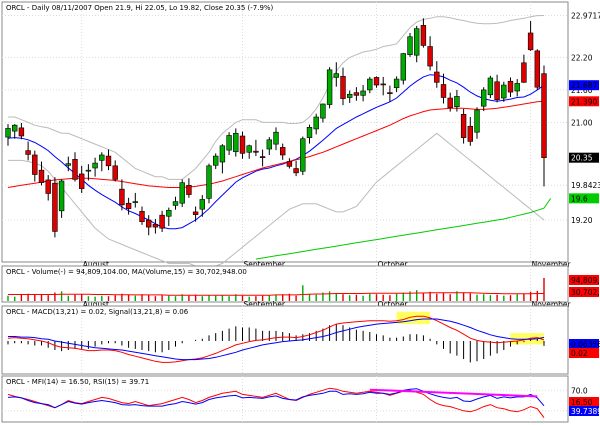 The height and width of the screenshot is (425, 600). What do you see at coordinates (96, 304) in the screenshot?
I see `volume-x-label: August` at bounding box center [96, 304].